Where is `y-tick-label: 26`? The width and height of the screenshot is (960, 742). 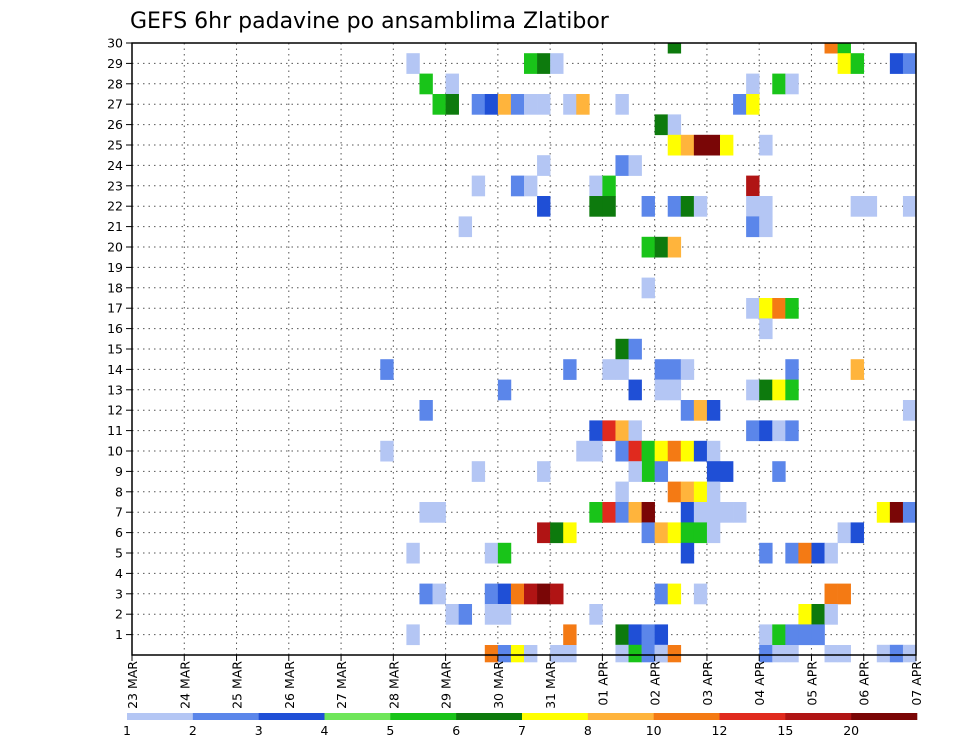 y-tick-label: 26 is located at coordinates (115, 124).